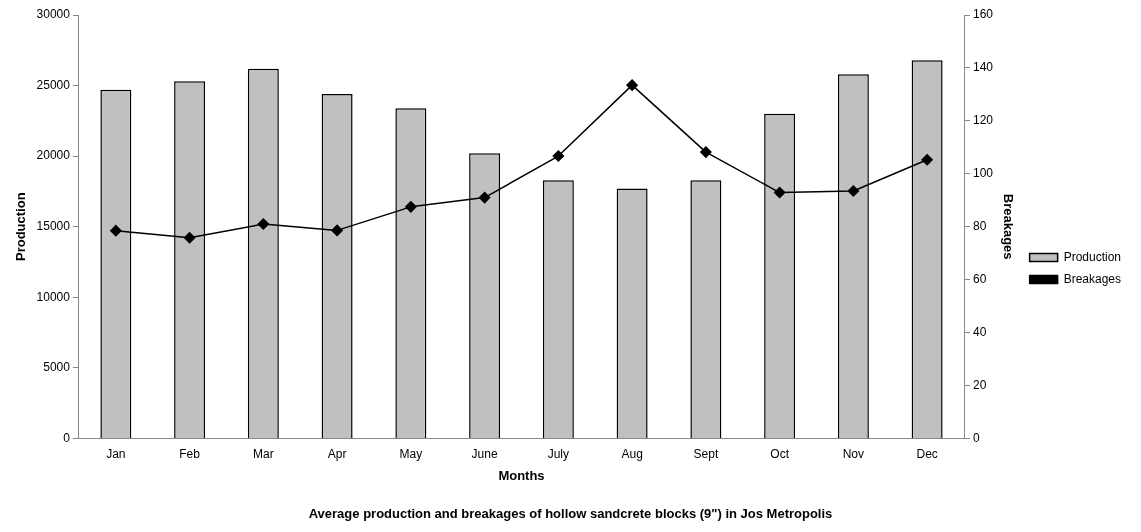 This screenshot has width=1141, height=532. What do you see at coordinates (983, 120) in the screenshot?
I see `y2-tick-label: 120` at bounding box center [983, 120].